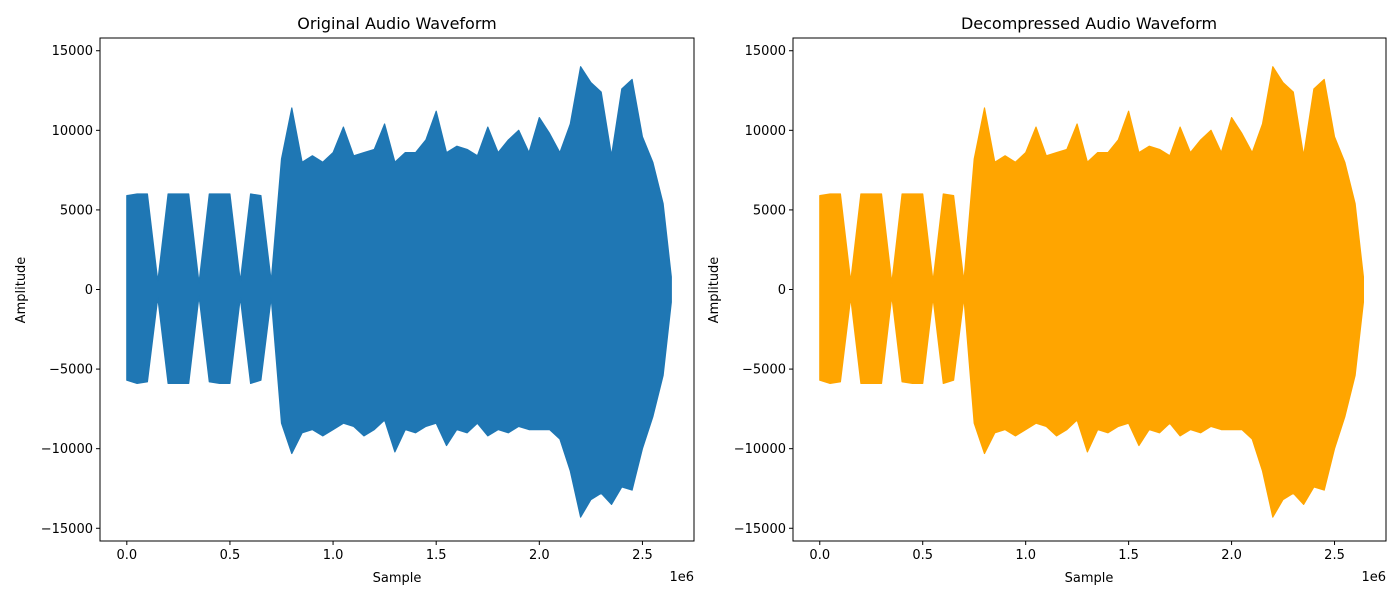 The height and width of the screenshot is (600, 1400). Describe the element at coordinates (396, 23) in the screenshot. I see `chart-title: Original Audio Waveform` at that location.